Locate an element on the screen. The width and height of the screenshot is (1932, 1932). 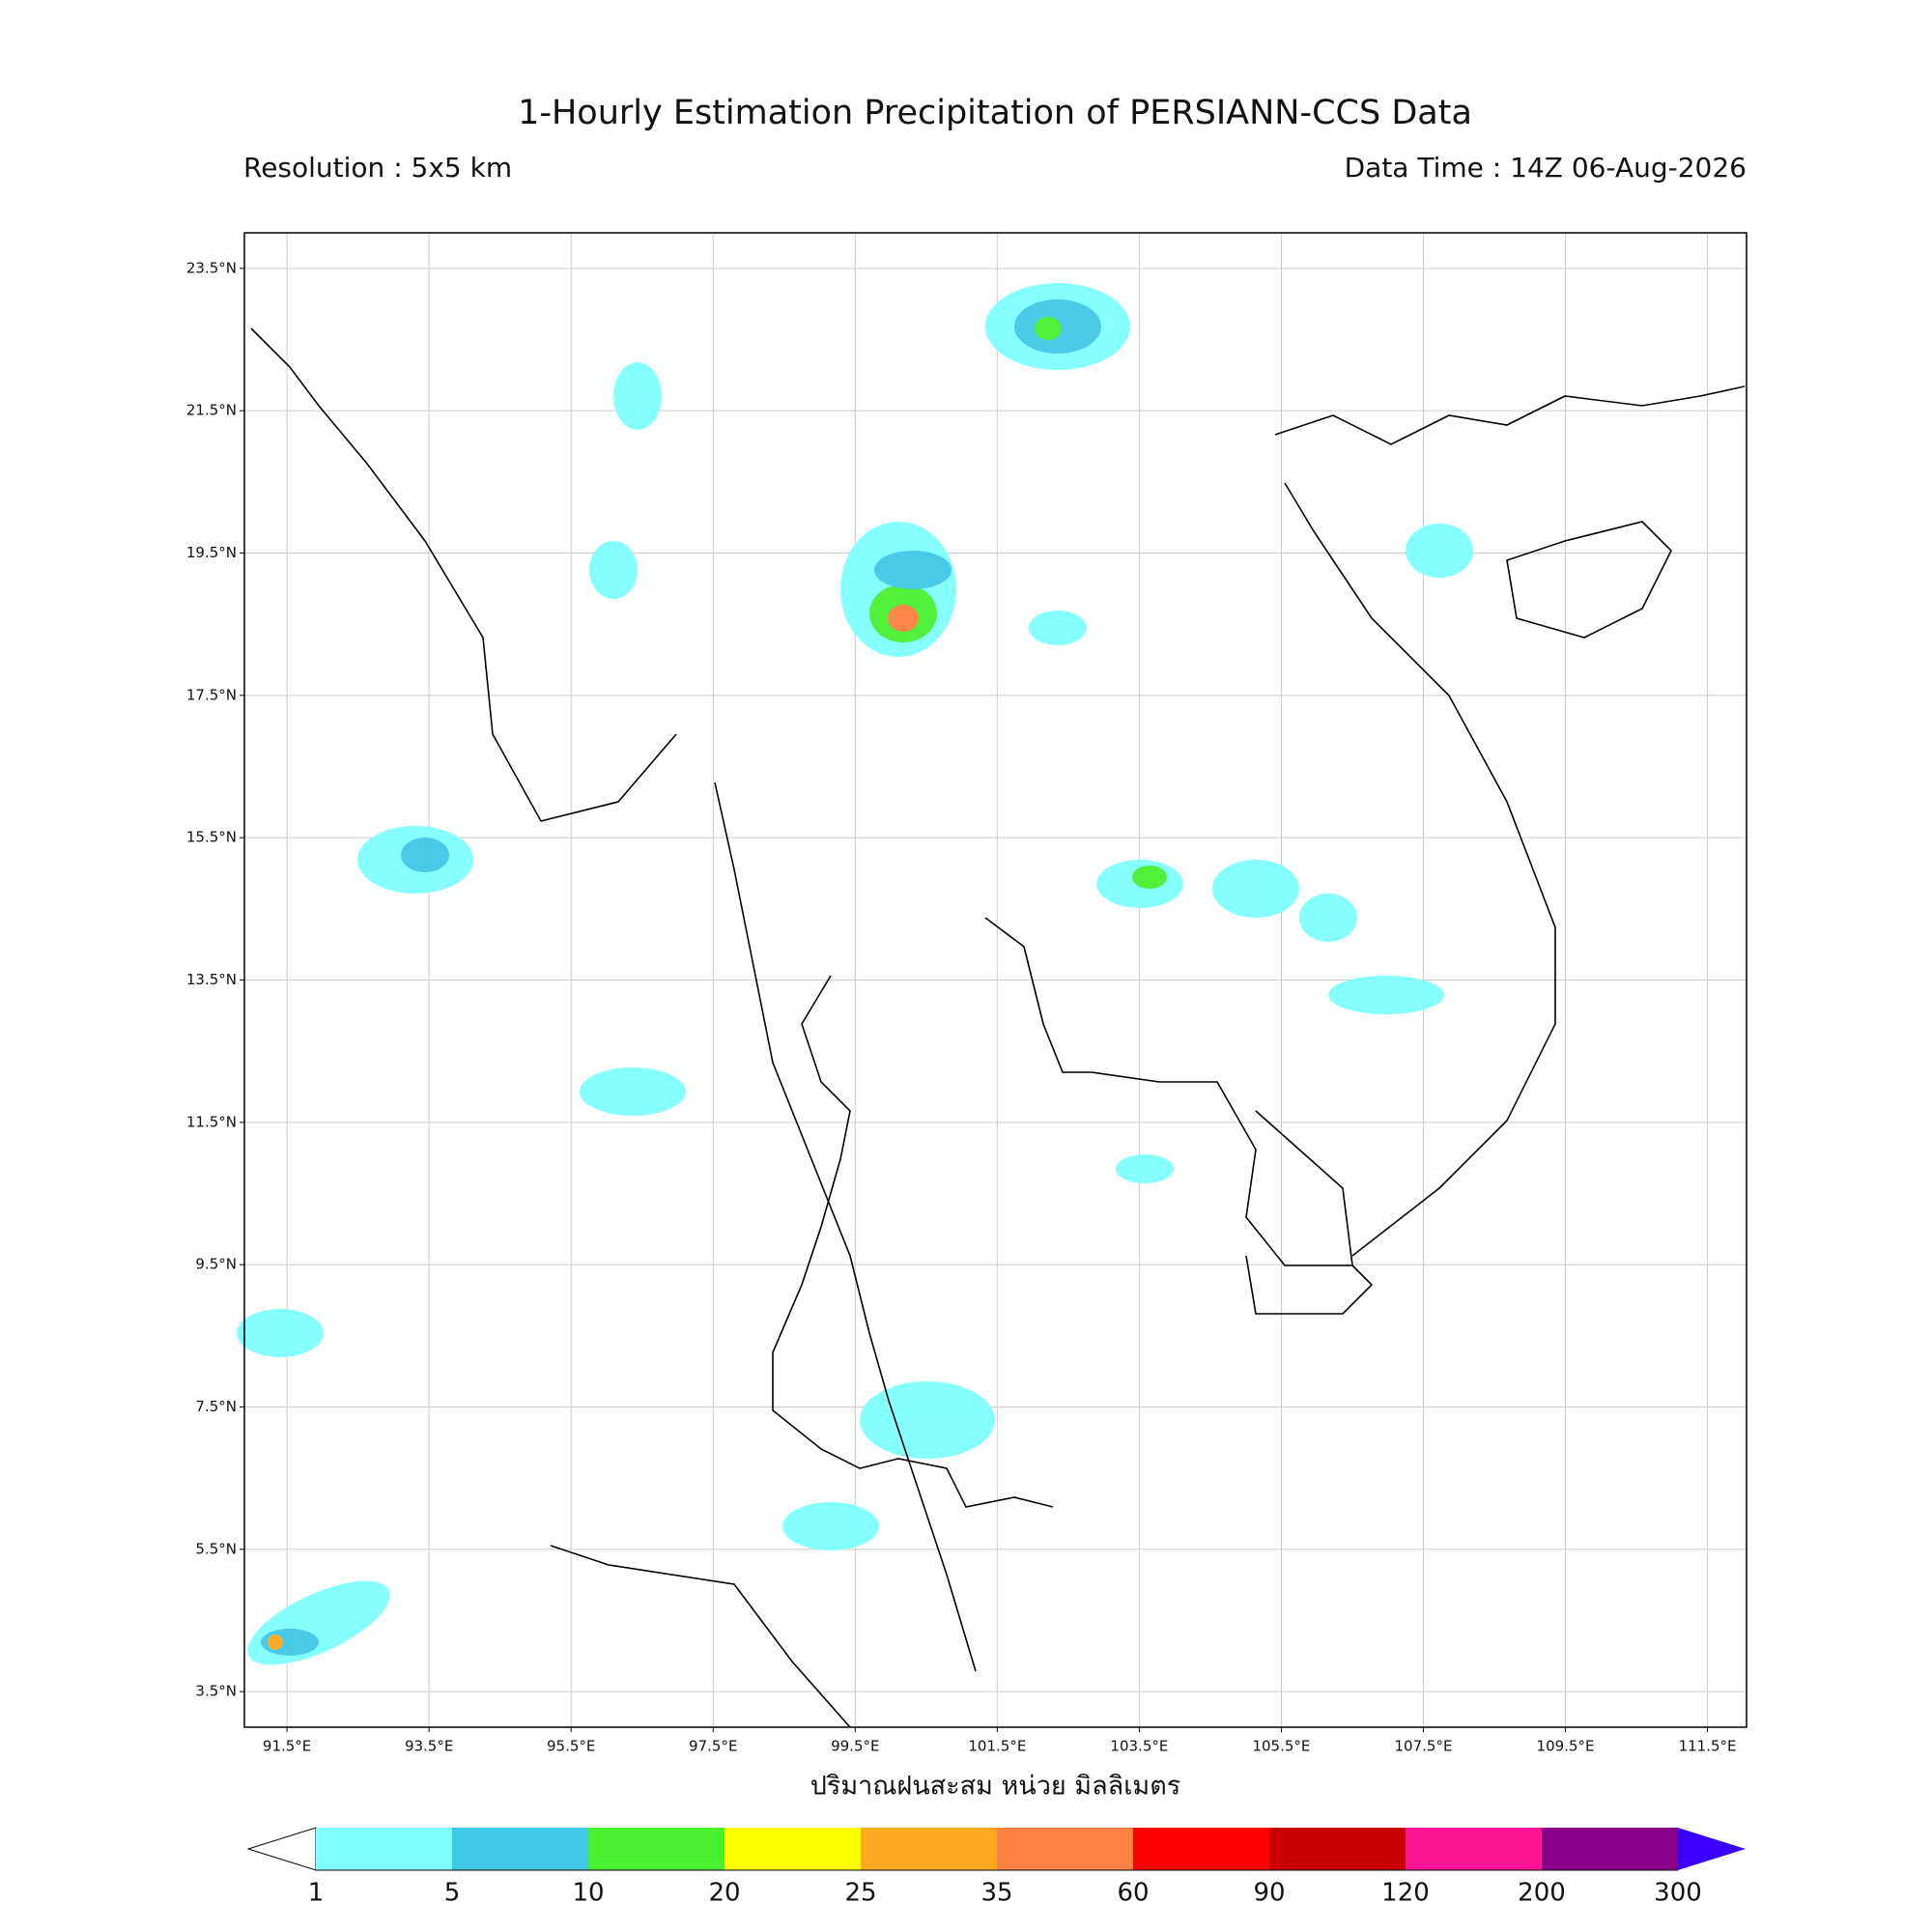
lon-tick-label: 107.5°E is located at coordinates (1424, 1746).